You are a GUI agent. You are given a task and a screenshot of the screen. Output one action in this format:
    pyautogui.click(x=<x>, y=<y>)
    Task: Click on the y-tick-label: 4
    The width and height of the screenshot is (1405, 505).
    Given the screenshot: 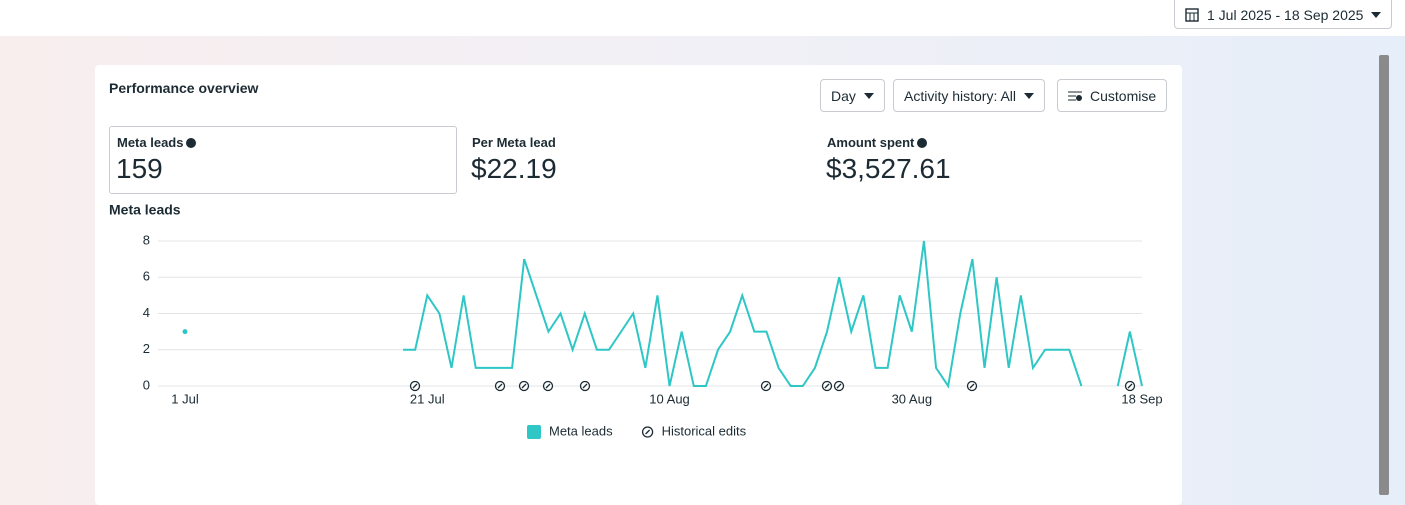 What is the action you would take?
    pyautogui.click(x=146, y=312)
    